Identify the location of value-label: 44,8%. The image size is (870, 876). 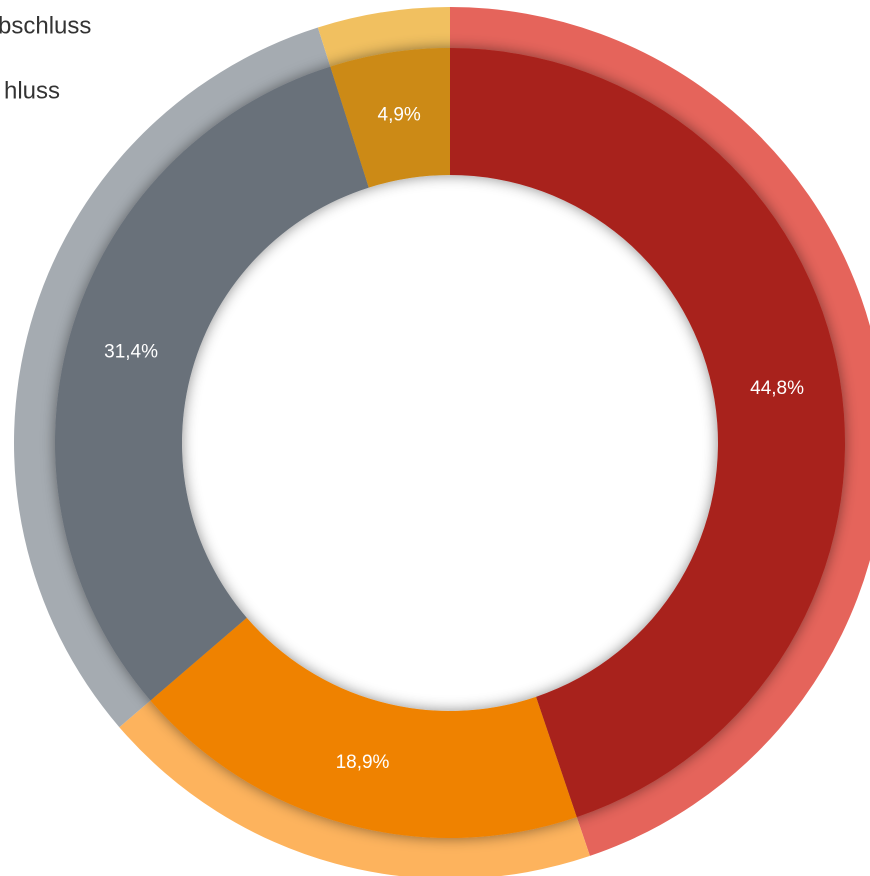
(777, 388).